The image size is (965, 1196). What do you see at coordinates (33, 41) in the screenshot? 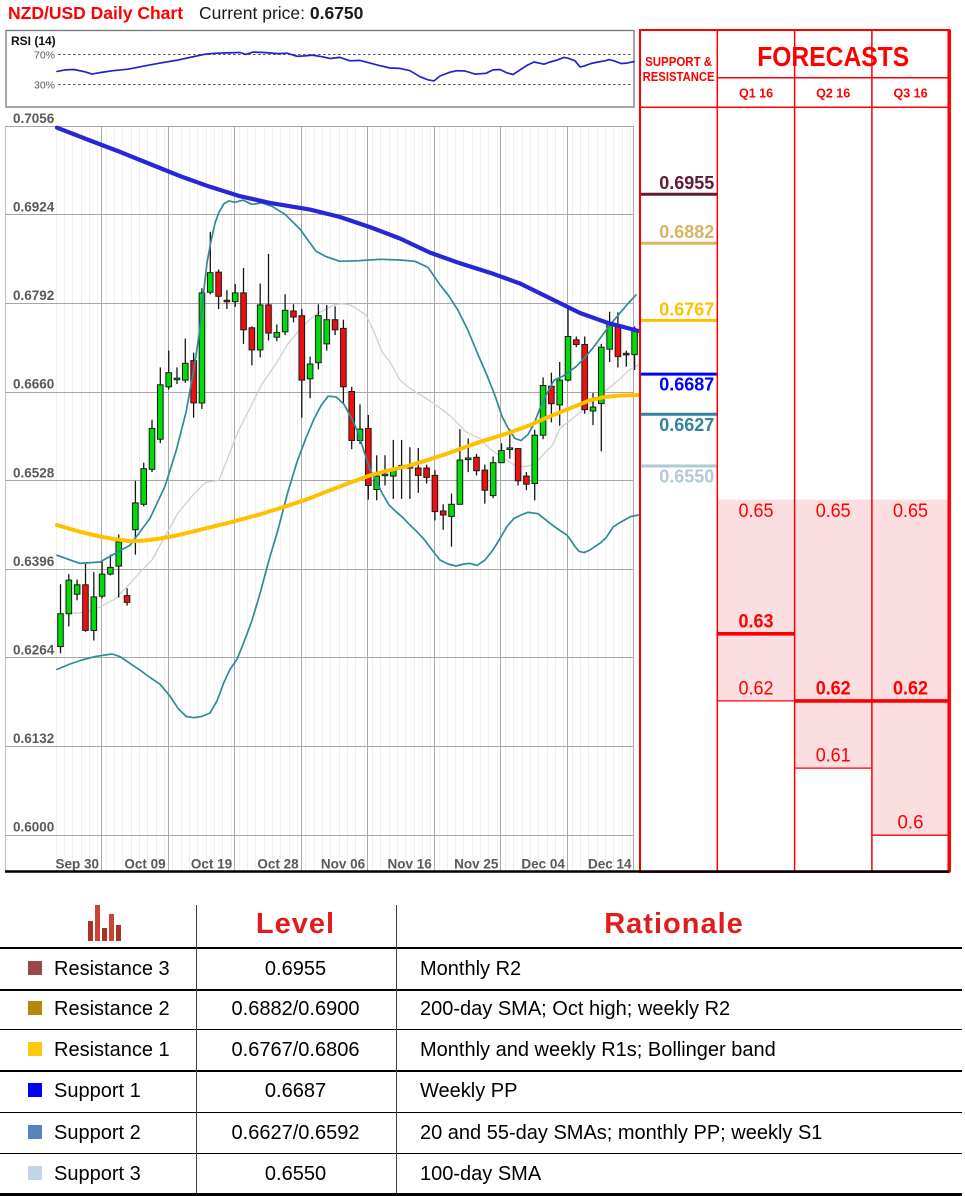
I see `svg-text: RSI (14)` at bounding box center [33, 41].